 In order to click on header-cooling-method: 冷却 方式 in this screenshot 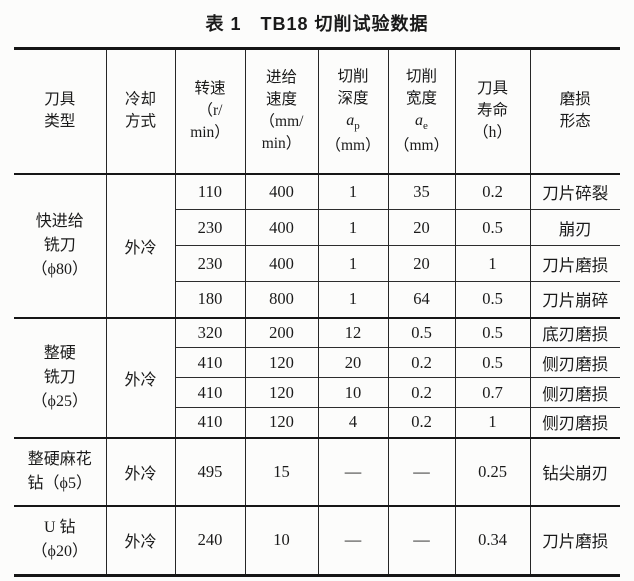, I will do `click(140, 111)`.